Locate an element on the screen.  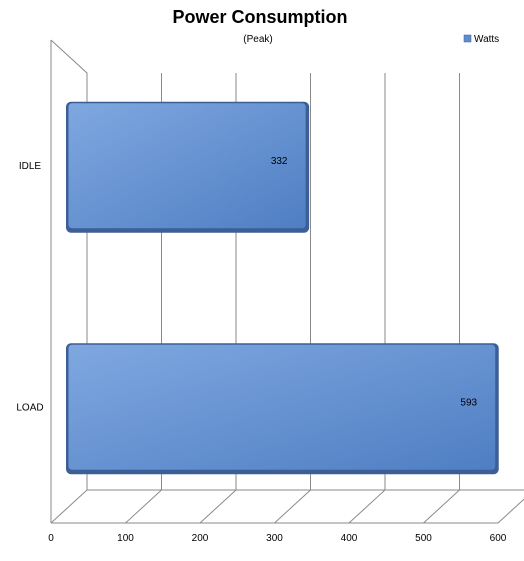
x-tick-label: 500 is located at coordinates (423, 538).